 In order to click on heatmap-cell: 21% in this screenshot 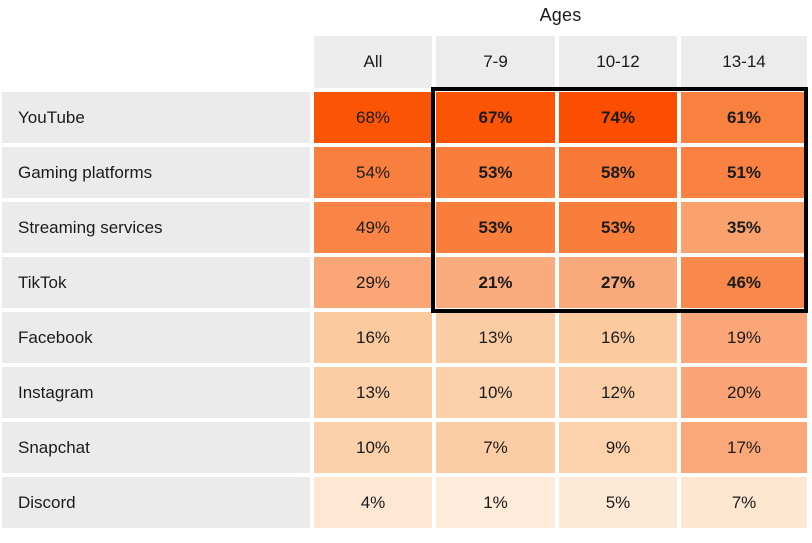, I will do `click(495, 282)`.